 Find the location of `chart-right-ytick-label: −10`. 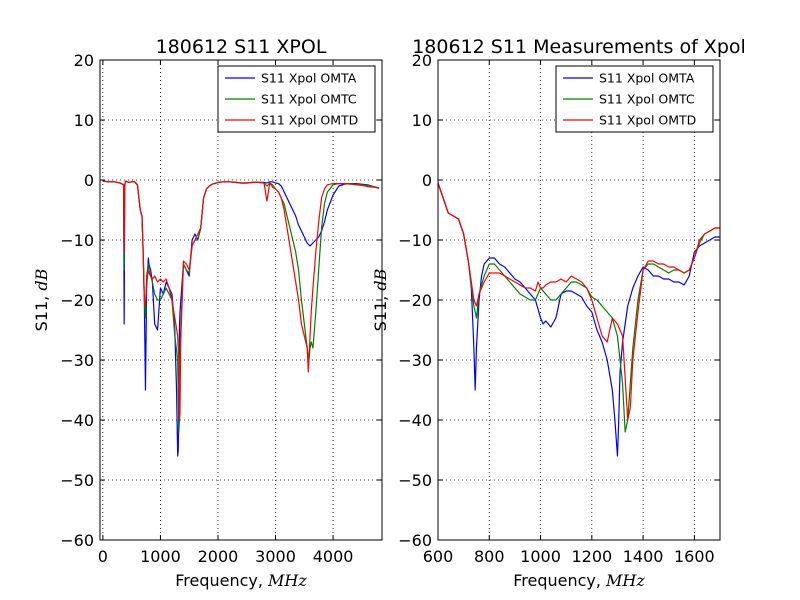

chart-right-ytick-label: −10 is located at coordinates (415, 240).